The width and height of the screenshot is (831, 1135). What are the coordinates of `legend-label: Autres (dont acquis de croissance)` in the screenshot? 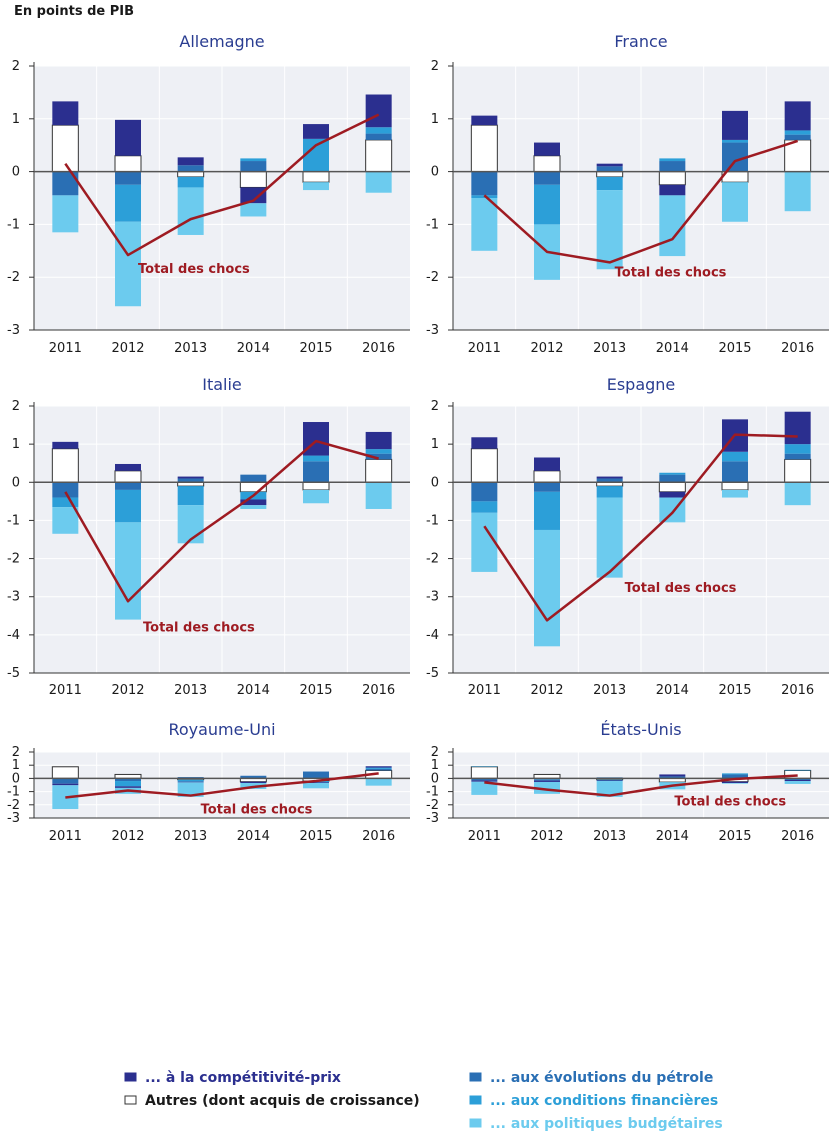 It's located at (282, 1101).